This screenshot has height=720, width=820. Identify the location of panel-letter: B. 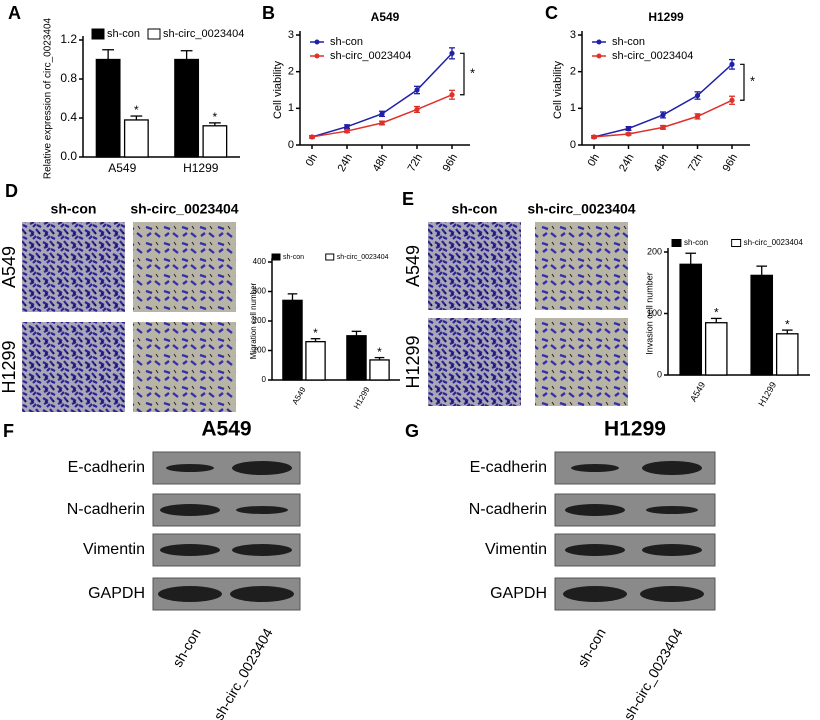
(268, 13).